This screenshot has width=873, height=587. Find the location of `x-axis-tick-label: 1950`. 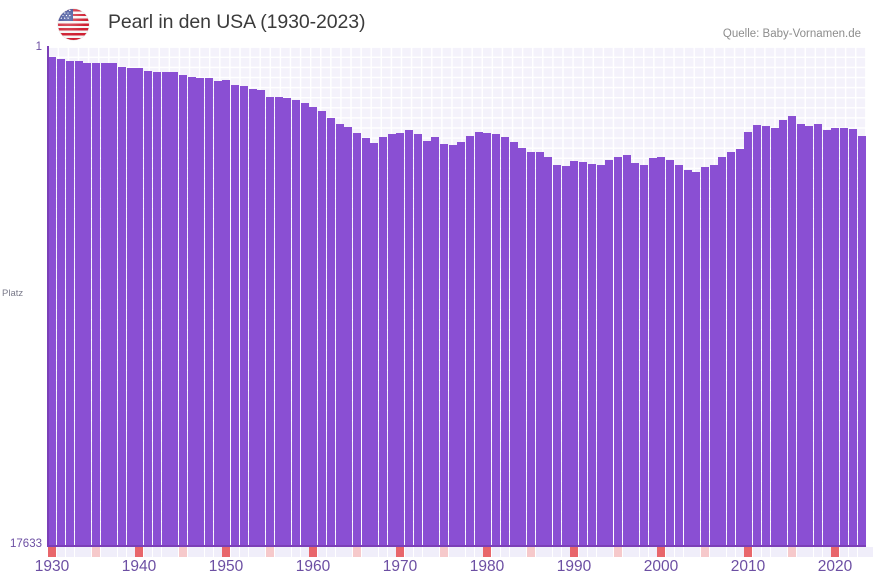

x-axis-tick-label: 1950 is located at coordinates (226, 566).